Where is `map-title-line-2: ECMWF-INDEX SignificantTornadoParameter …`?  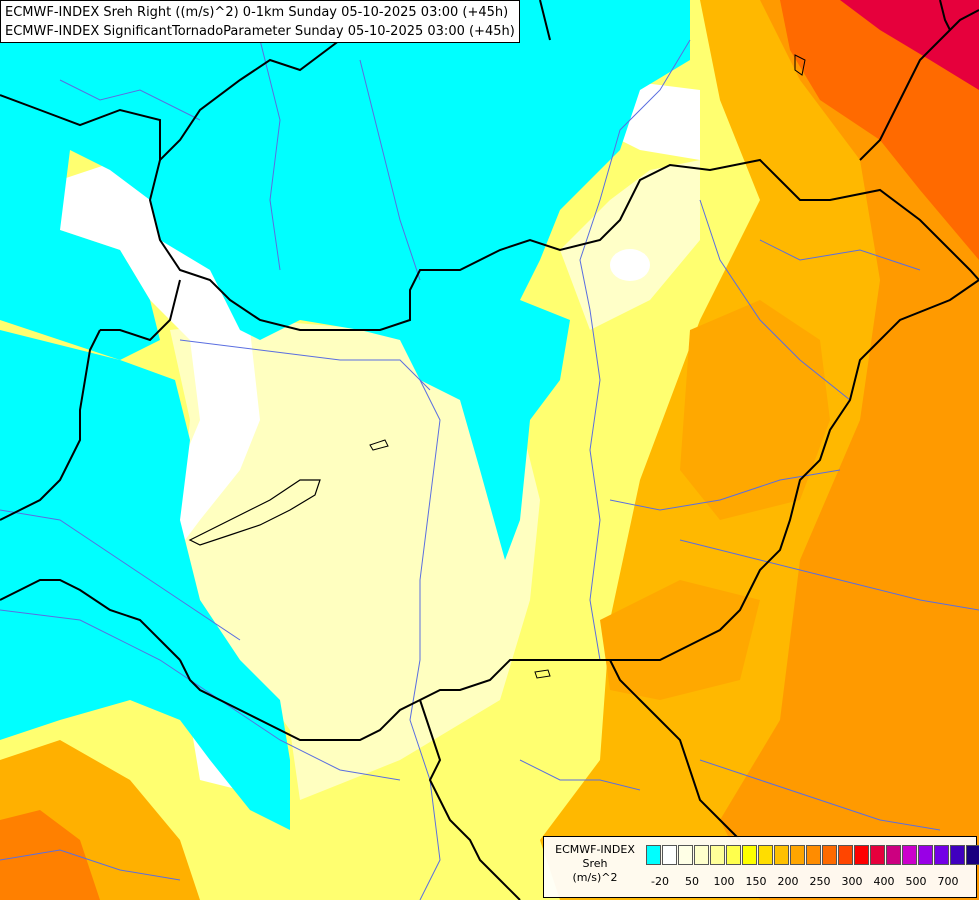 map-title-line-2: ECMWF-INDEX SignificantTornadoParameter … is located at coordinates (260, 31).